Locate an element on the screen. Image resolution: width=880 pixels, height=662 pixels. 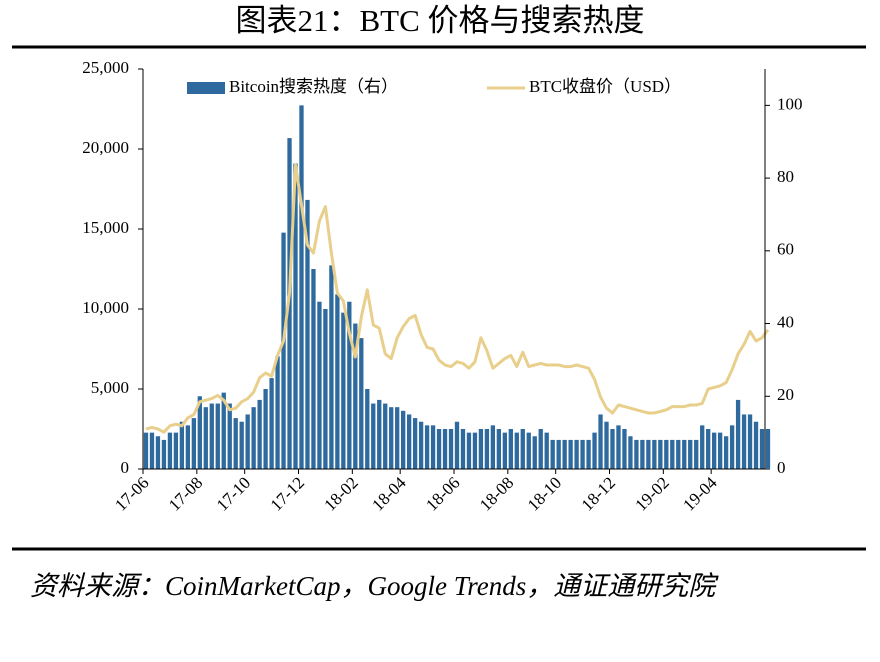
y2-tick-label: 80 is located at coordinates (785, 176).